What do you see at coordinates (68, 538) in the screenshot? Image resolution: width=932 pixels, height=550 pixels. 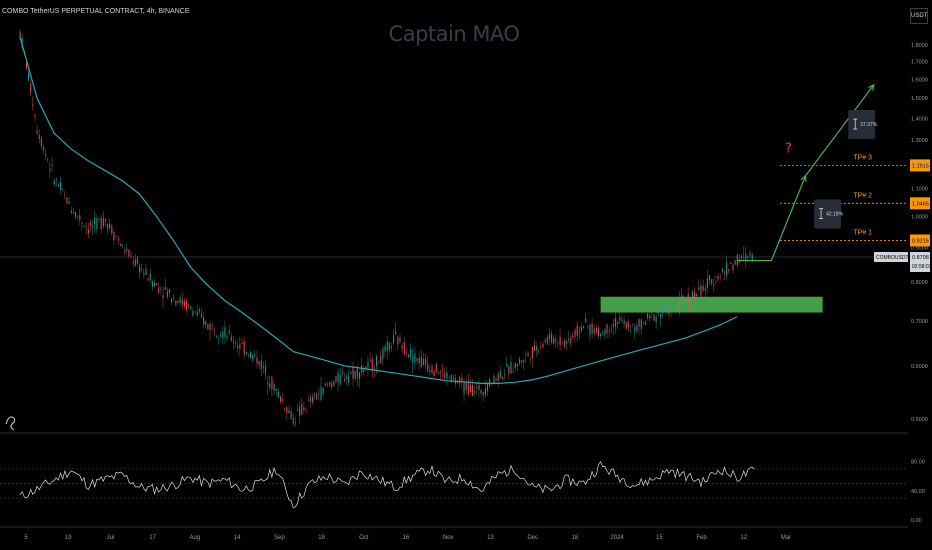 I see `x-tick-label: 19` at bounding box center [68, 538].